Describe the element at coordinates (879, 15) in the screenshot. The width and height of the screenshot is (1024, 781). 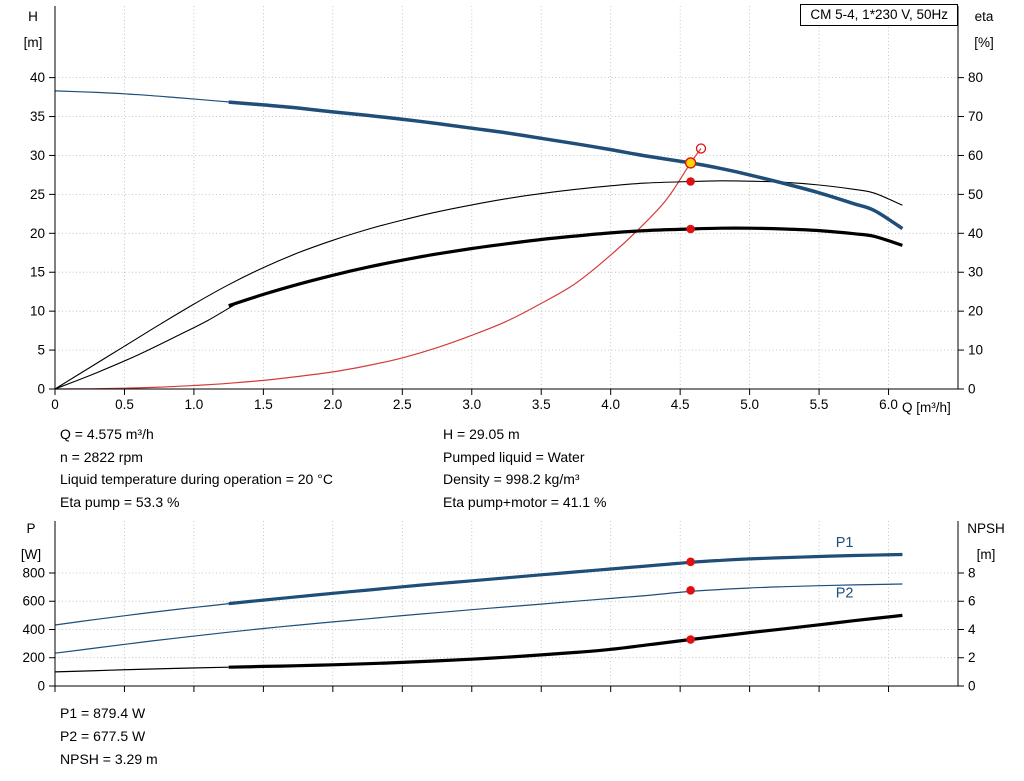
I see `chart-title-box: CM 5-4, 1*230 V, 50Hz` at that location.